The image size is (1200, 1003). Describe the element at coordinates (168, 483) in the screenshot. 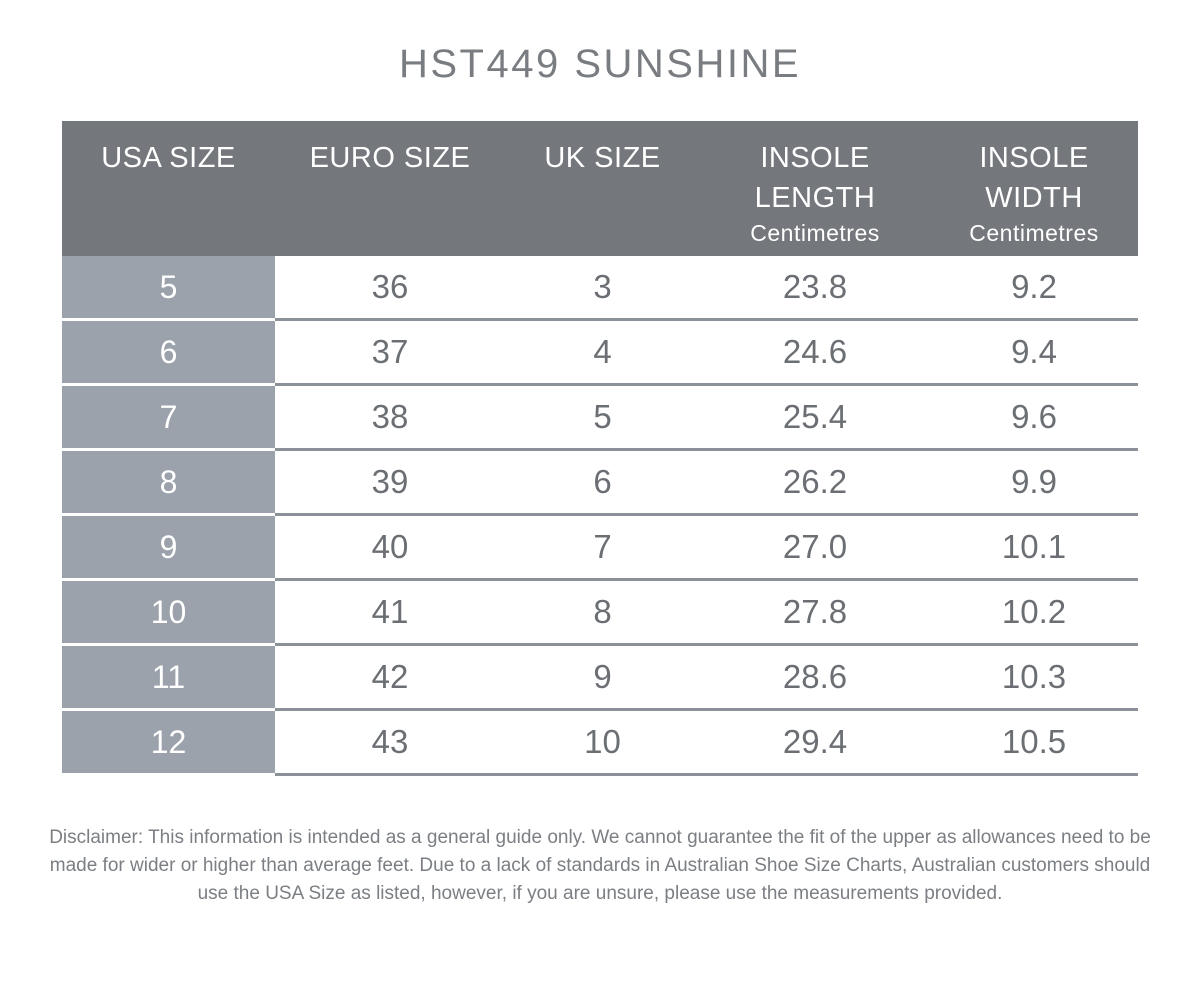

I see `usa-size-cell: 8` at that location.